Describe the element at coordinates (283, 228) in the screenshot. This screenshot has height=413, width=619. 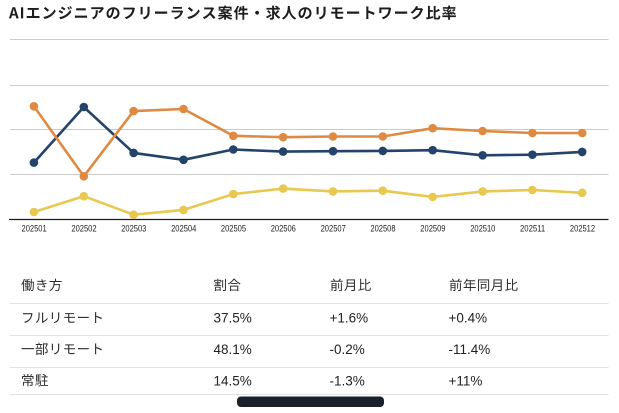
I see `svg-text: 202506` at that location.